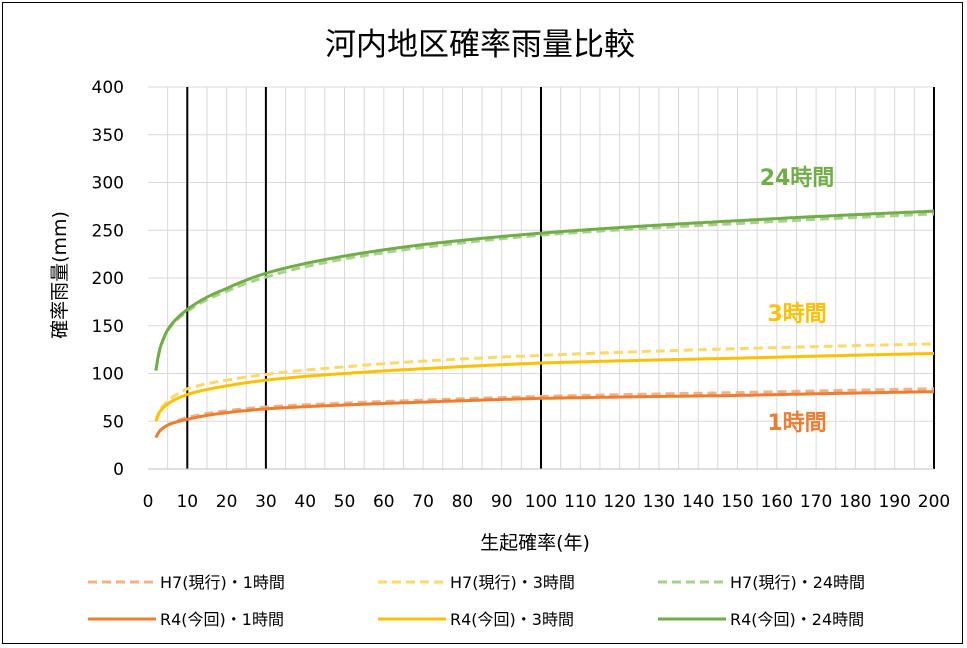 The height and width of the screenshot is (648, 967). Describe the element at coordinates (148, 502) in the screenshot. I see `x-tick-label: 0` at that location.